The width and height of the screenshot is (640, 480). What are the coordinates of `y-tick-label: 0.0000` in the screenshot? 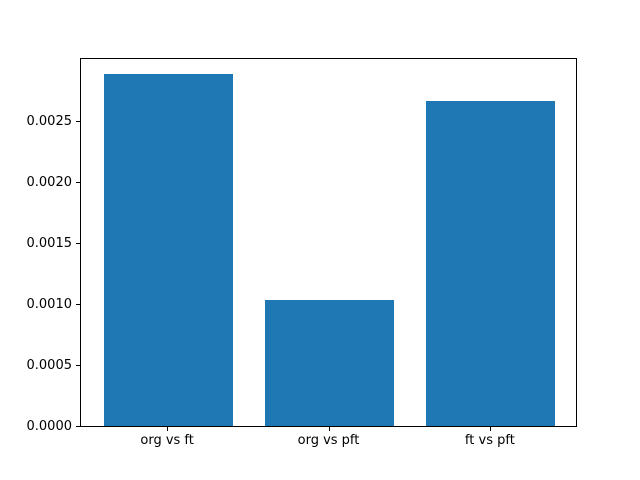 It's located at (49, 426).